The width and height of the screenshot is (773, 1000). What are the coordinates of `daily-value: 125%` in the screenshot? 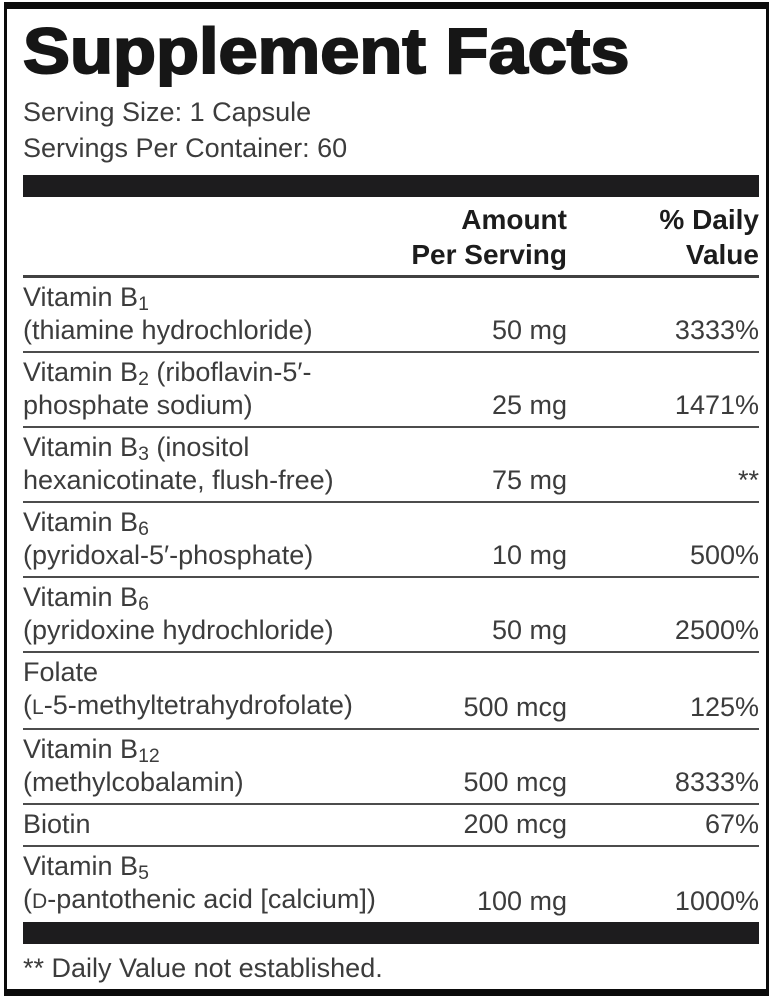 It's located at (724, 707).